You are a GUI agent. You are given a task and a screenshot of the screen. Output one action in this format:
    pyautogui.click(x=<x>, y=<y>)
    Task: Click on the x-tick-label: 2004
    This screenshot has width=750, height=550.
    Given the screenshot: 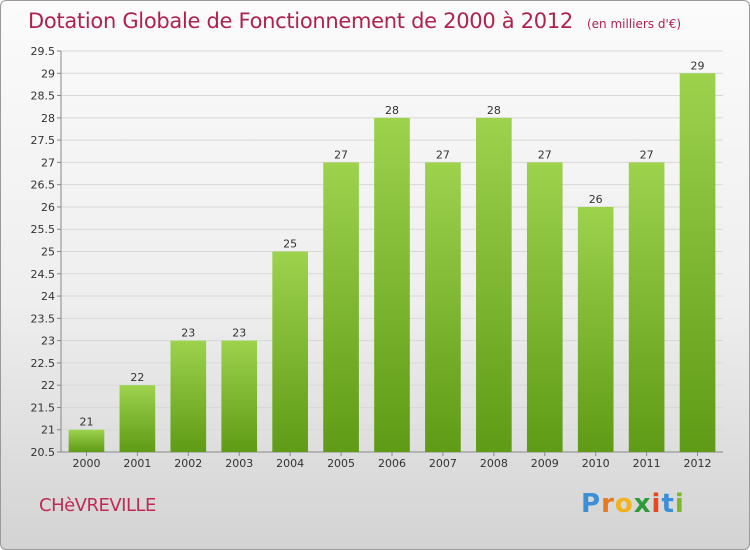 What is the action you would take?
    pyautogui.click(x=290, y=463)
    